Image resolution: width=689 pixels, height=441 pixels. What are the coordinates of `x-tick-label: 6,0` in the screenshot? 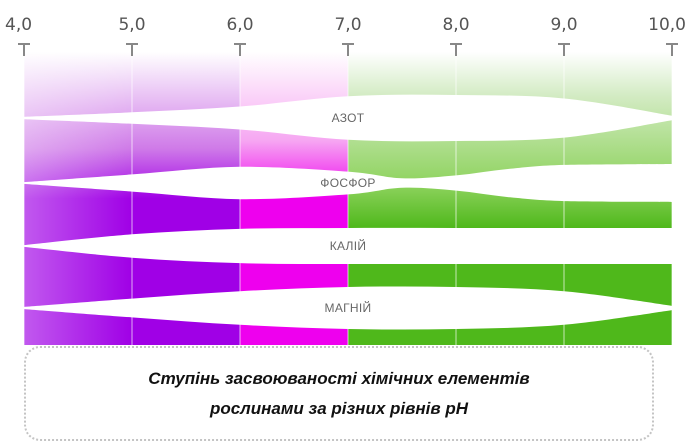 It's located at (239, 25).